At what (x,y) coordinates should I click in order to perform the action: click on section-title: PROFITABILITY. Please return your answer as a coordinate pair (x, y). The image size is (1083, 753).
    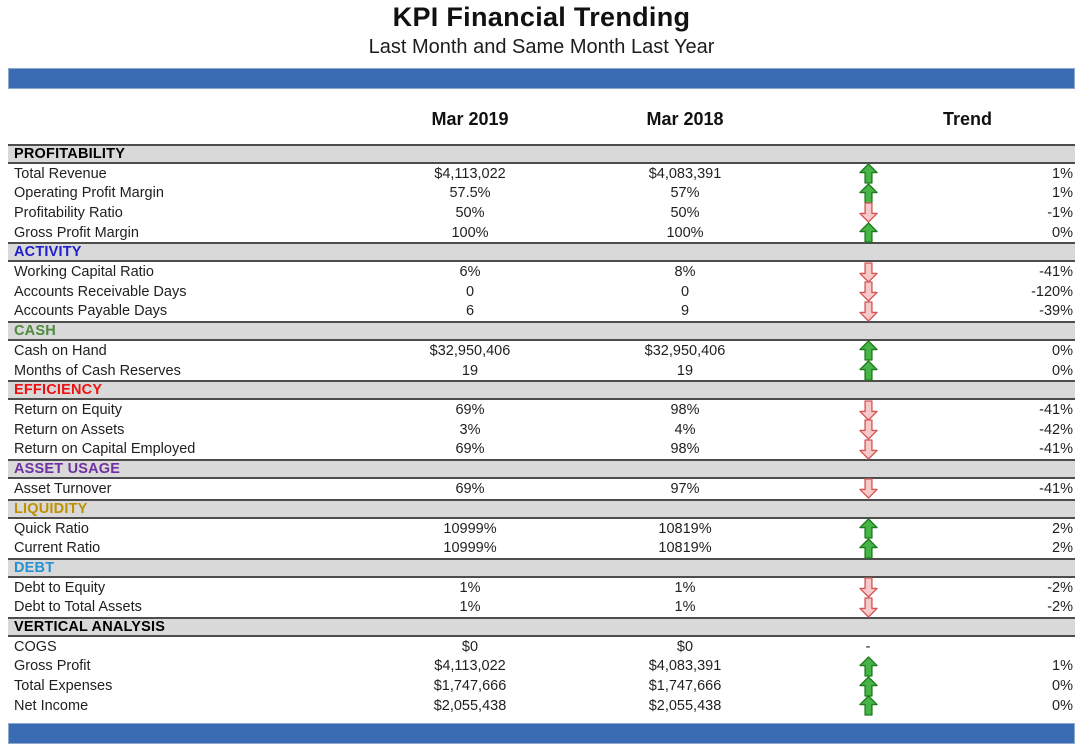
    Looking at the image, I should click on (70, 154).